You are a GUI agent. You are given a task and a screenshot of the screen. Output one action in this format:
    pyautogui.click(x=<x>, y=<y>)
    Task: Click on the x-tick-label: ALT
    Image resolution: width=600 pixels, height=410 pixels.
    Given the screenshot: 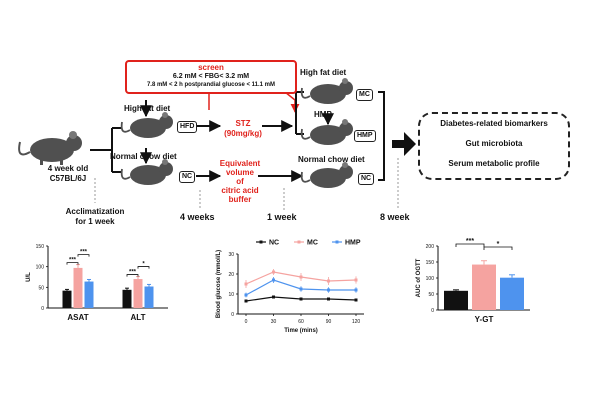 What is the action you would take?
    pyautogui.click(x=138, y=317)
    